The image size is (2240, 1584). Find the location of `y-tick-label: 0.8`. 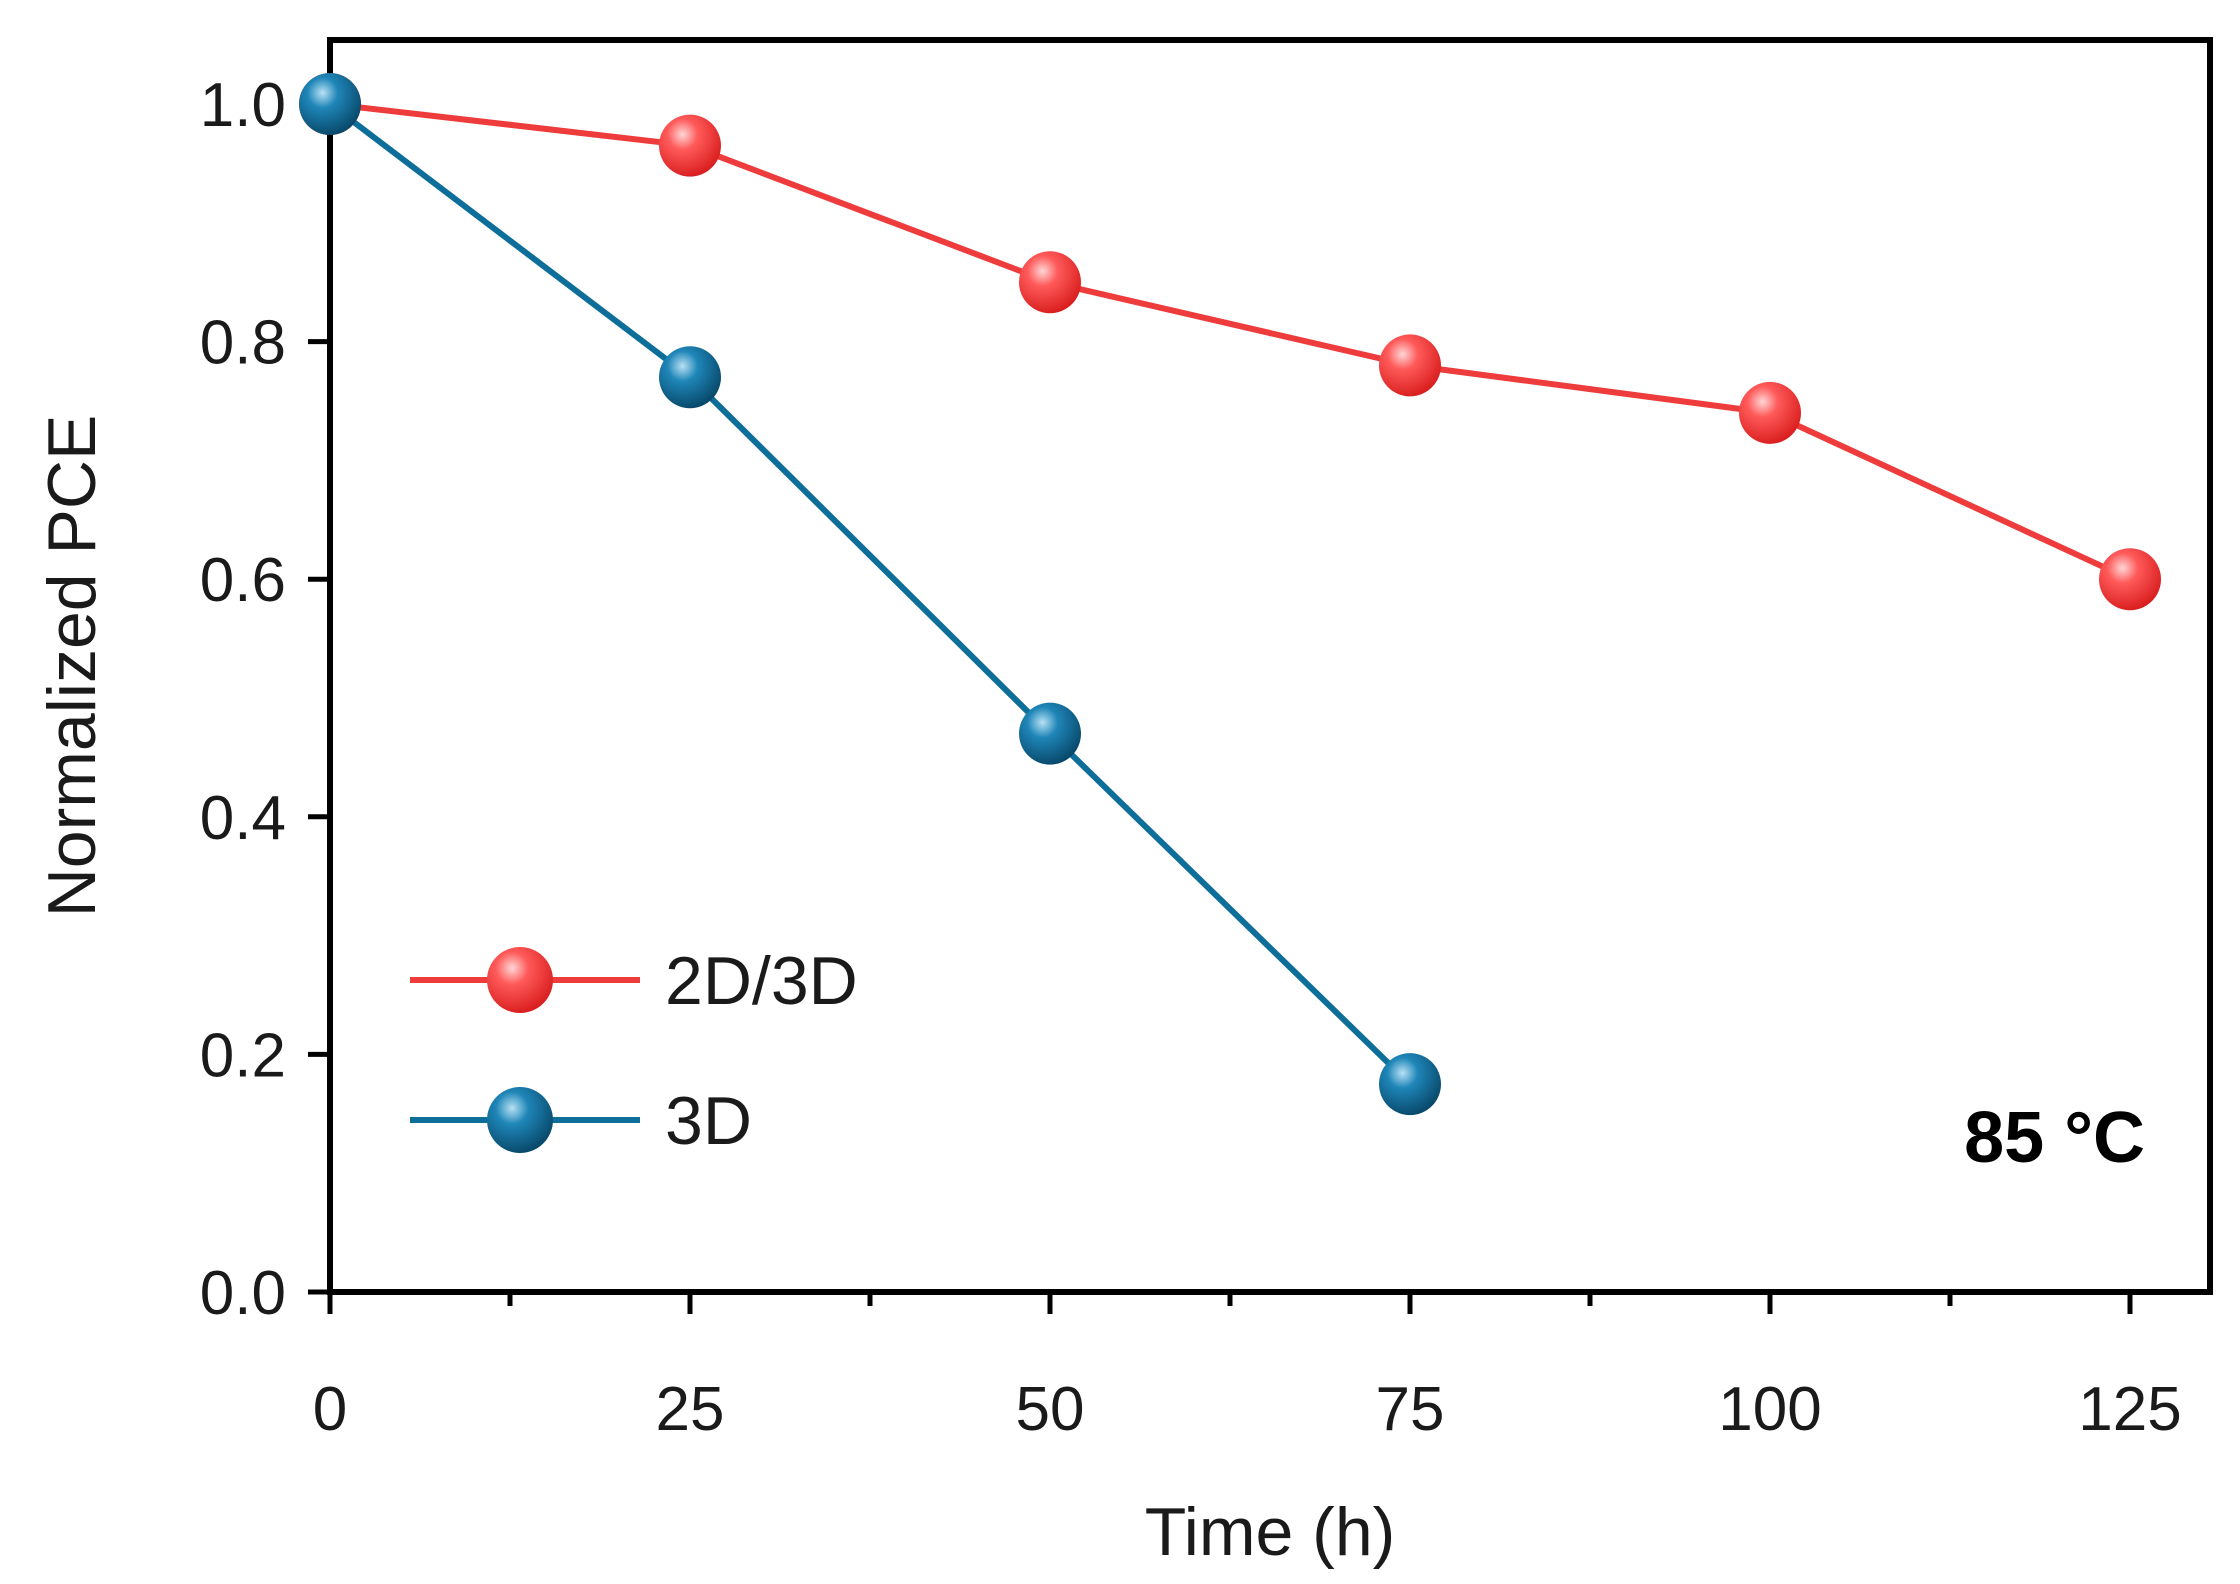

y-tick-label: 0.8 is located at coordinates (243, 343).